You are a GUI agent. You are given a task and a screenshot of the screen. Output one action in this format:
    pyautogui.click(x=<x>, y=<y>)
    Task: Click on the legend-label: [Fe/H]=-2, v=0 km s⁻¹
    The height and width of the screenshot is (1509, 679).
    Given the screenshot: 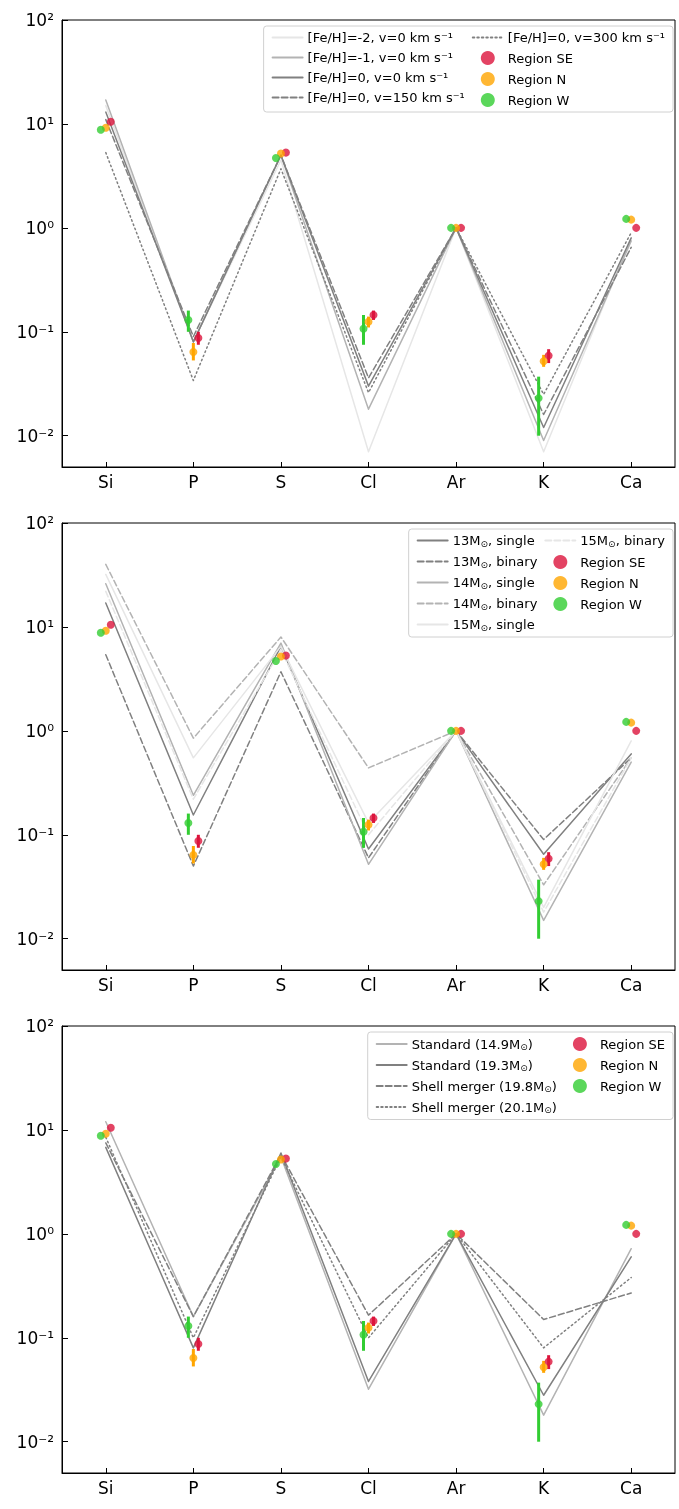 What is the action you would take?
    pyautogui.click(x=380, y=37)
    